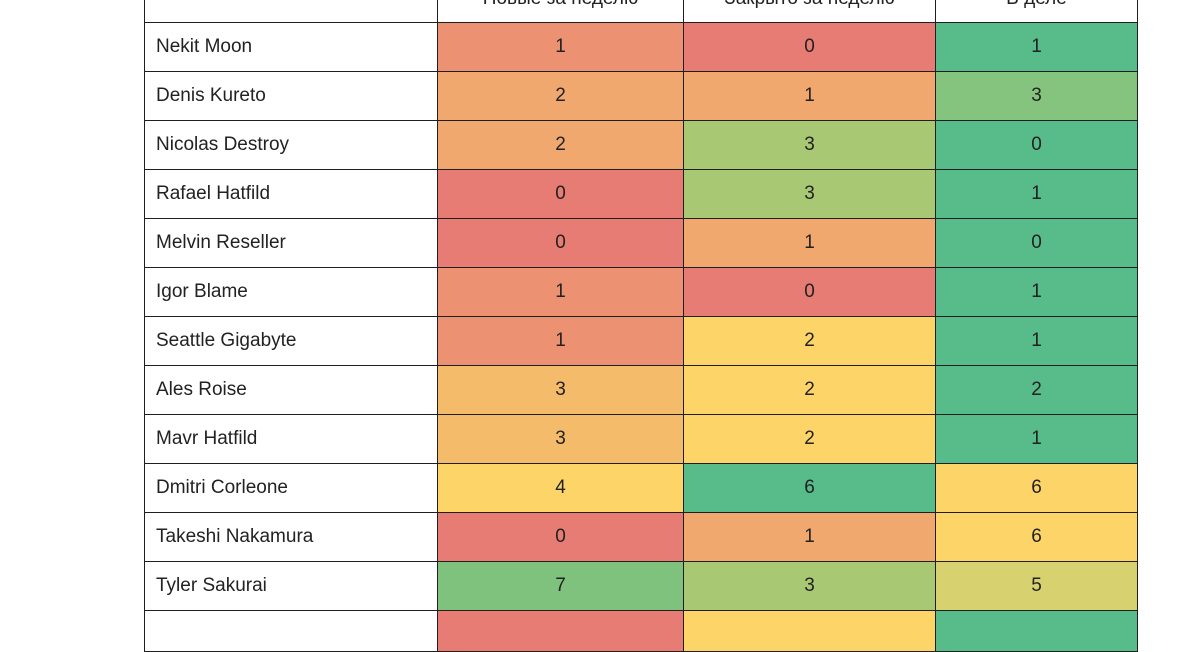 This screenshot has height=652, width=1200. What do you see at coordinates (560, 11) in the screenshot?
I see `header-new-this-week: Новые за неделю` at bounding box center [560, 11].